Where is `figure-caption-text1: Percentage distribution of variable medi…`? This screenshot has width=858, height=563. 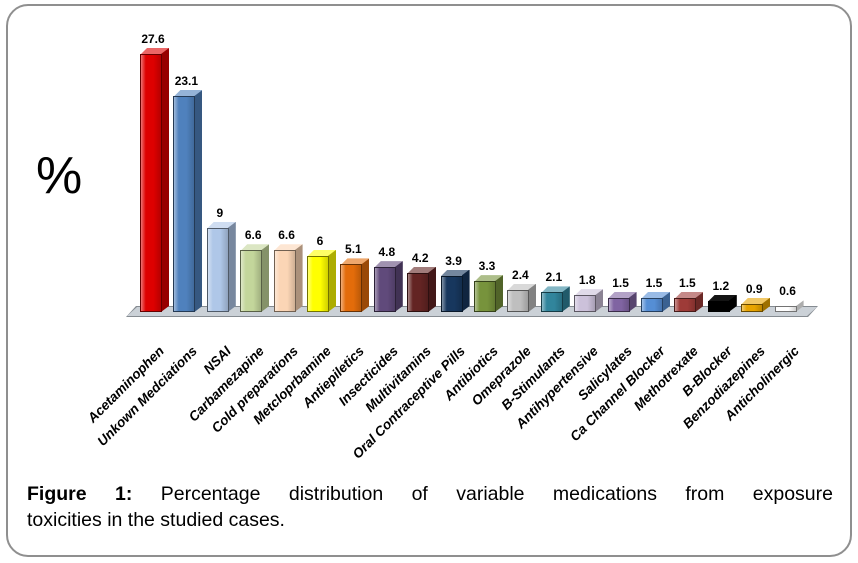 figure-caption-text1: Percentage distribution of variable medi… is located at coordinates (496, 494).